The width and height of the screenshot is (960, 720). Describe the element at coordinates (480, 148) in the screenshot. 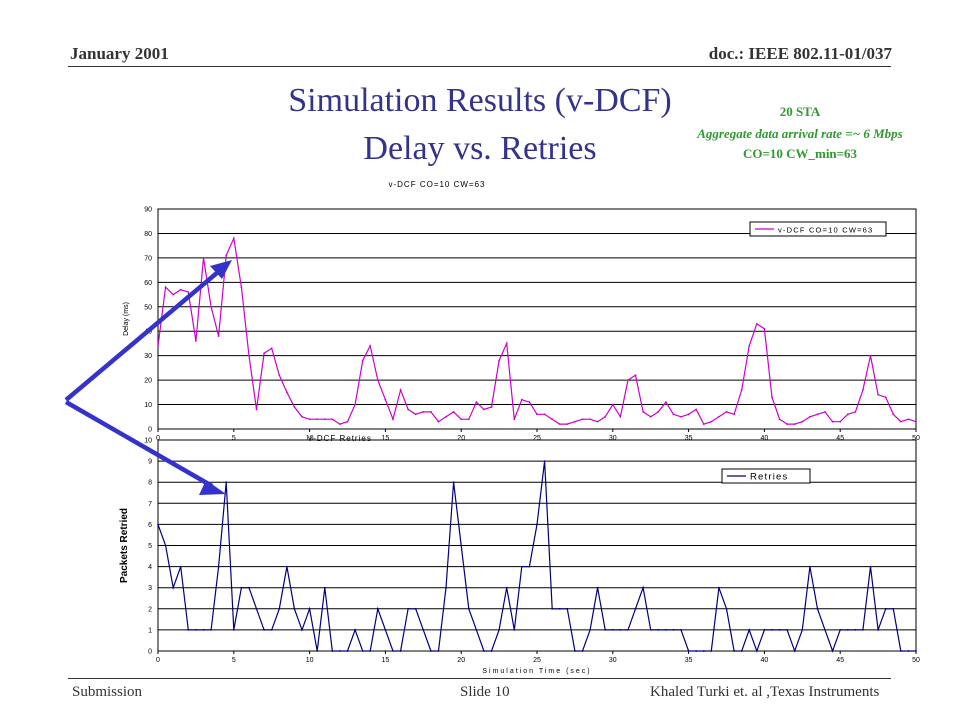

I see `slide-title-line2: Delay vs. Retries` at that location.